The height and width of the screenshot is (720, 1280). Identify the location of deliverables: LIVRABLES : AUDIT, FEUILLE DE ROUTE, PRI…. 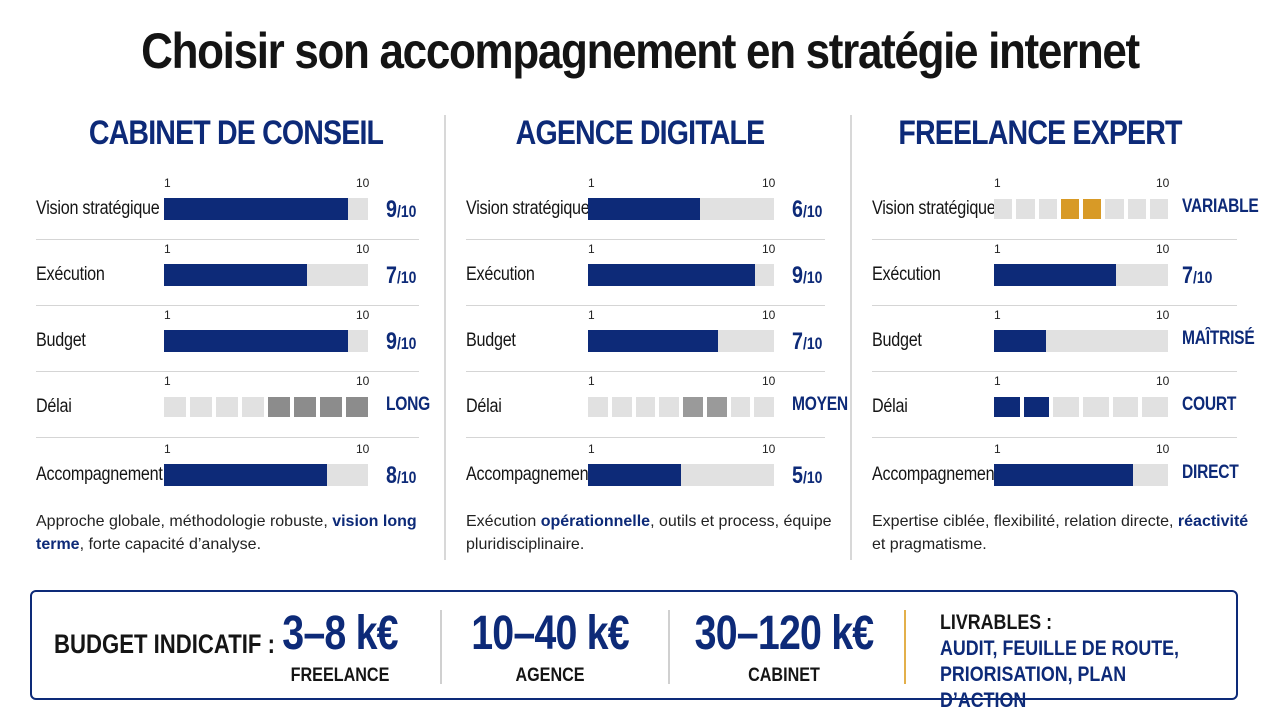
(1063, 662).